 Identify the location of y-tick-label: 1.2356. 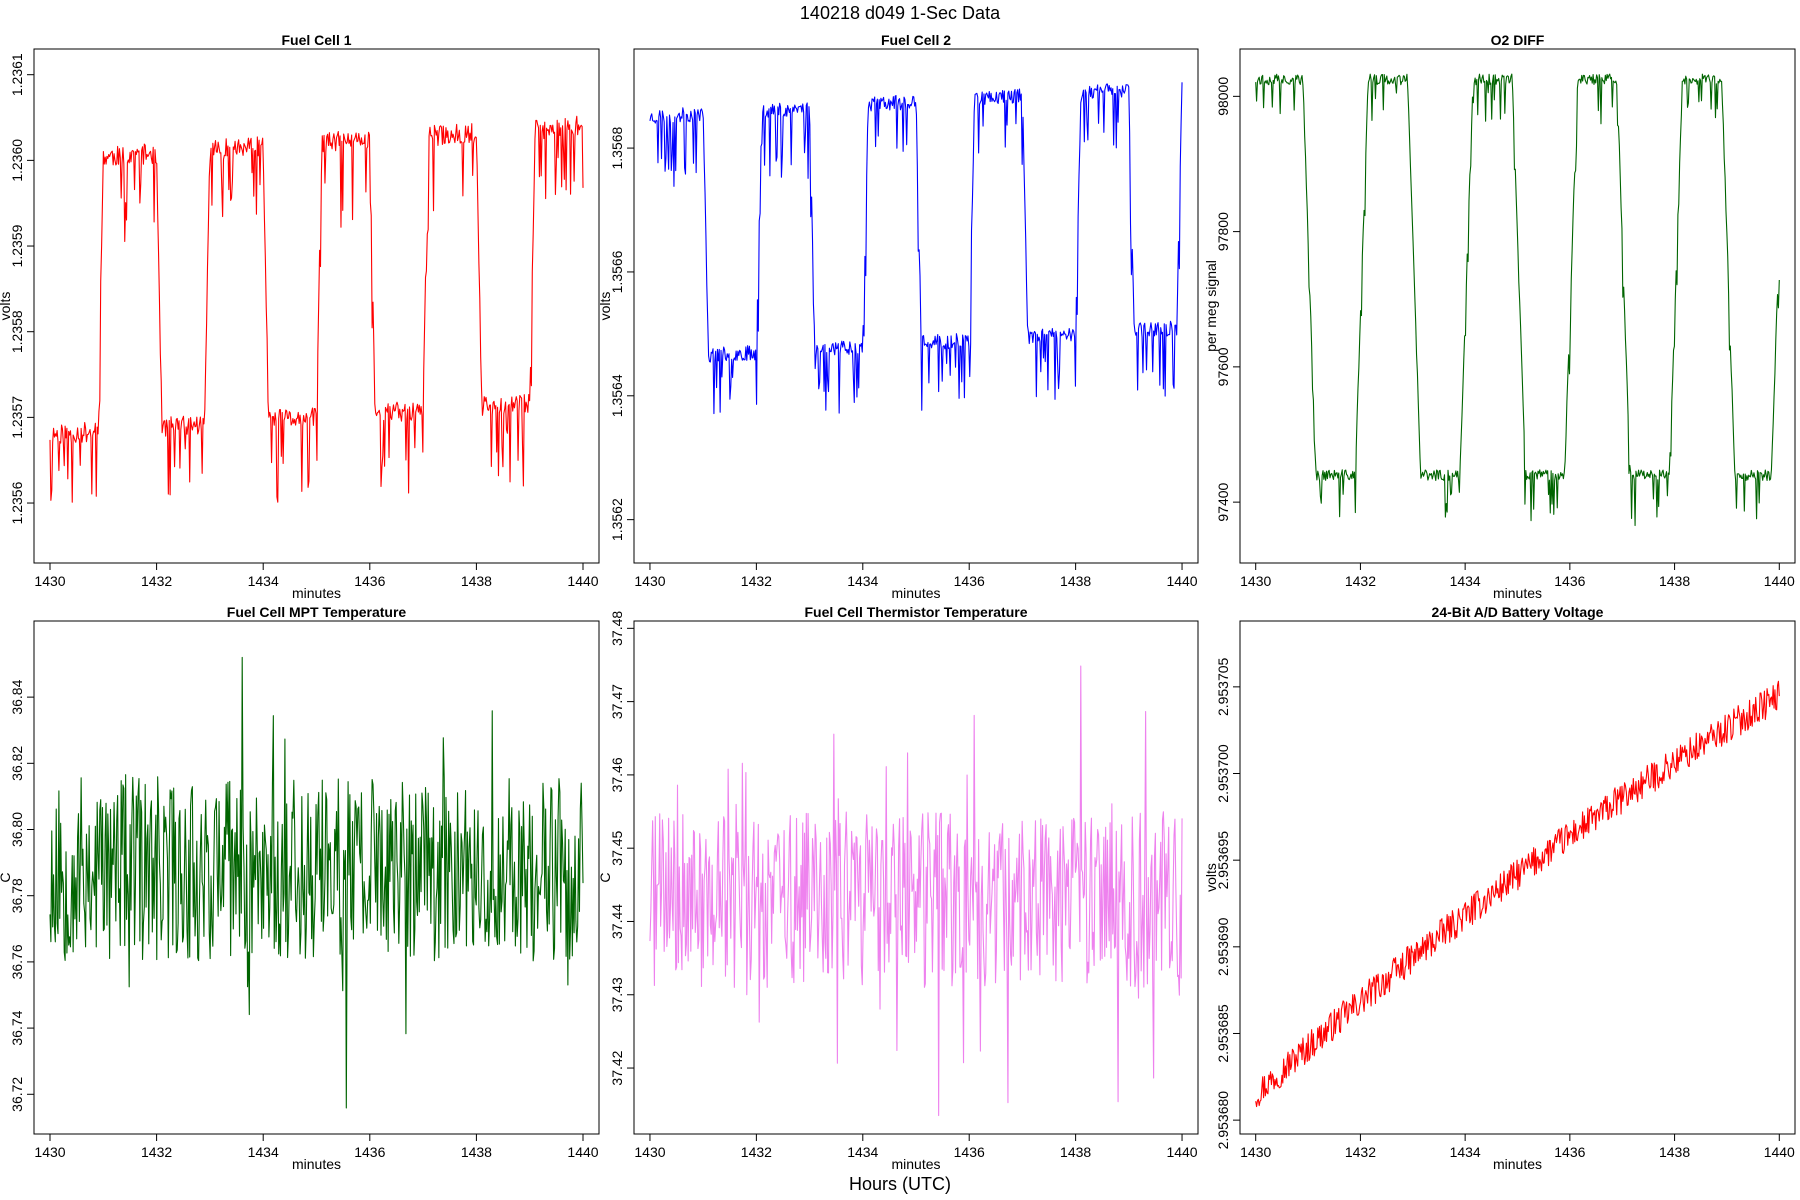
(17, 502).